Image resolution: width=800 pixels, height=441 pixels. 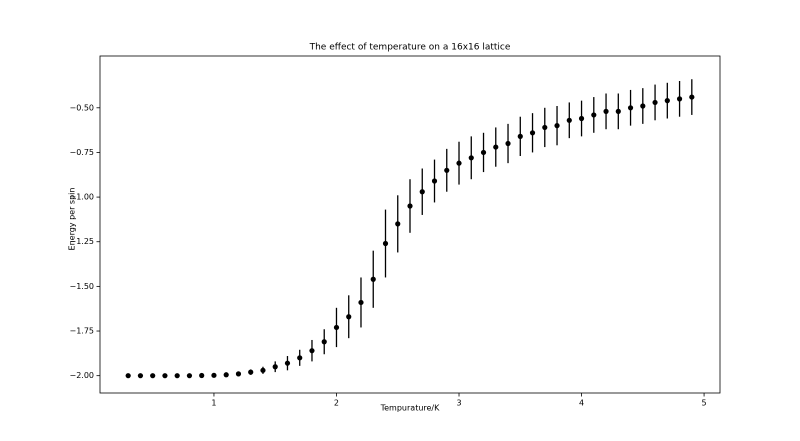 What do you see at coordinates (81, 197) in the screenshot?
I see `y-tick-label: −1.00` at bounding box center [81, 197].